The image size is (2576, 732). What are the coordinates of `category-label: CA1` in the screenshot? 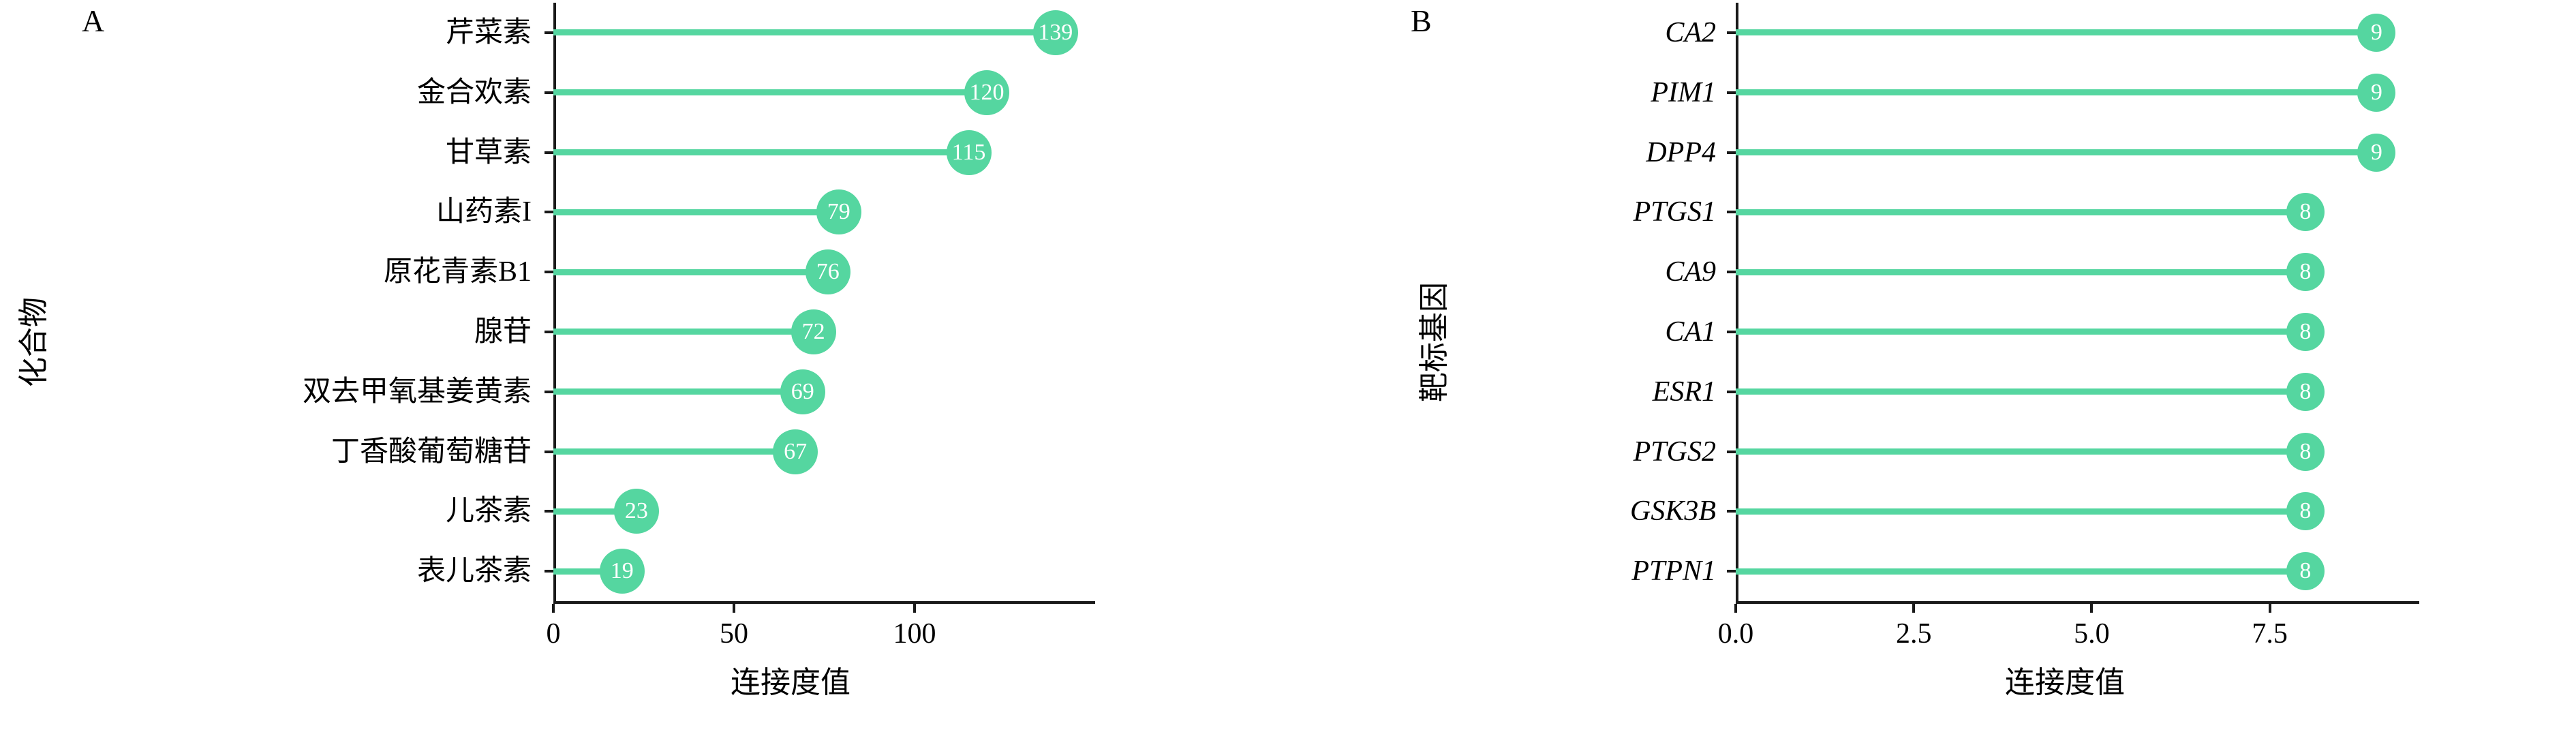 It's located at (1690, 332).